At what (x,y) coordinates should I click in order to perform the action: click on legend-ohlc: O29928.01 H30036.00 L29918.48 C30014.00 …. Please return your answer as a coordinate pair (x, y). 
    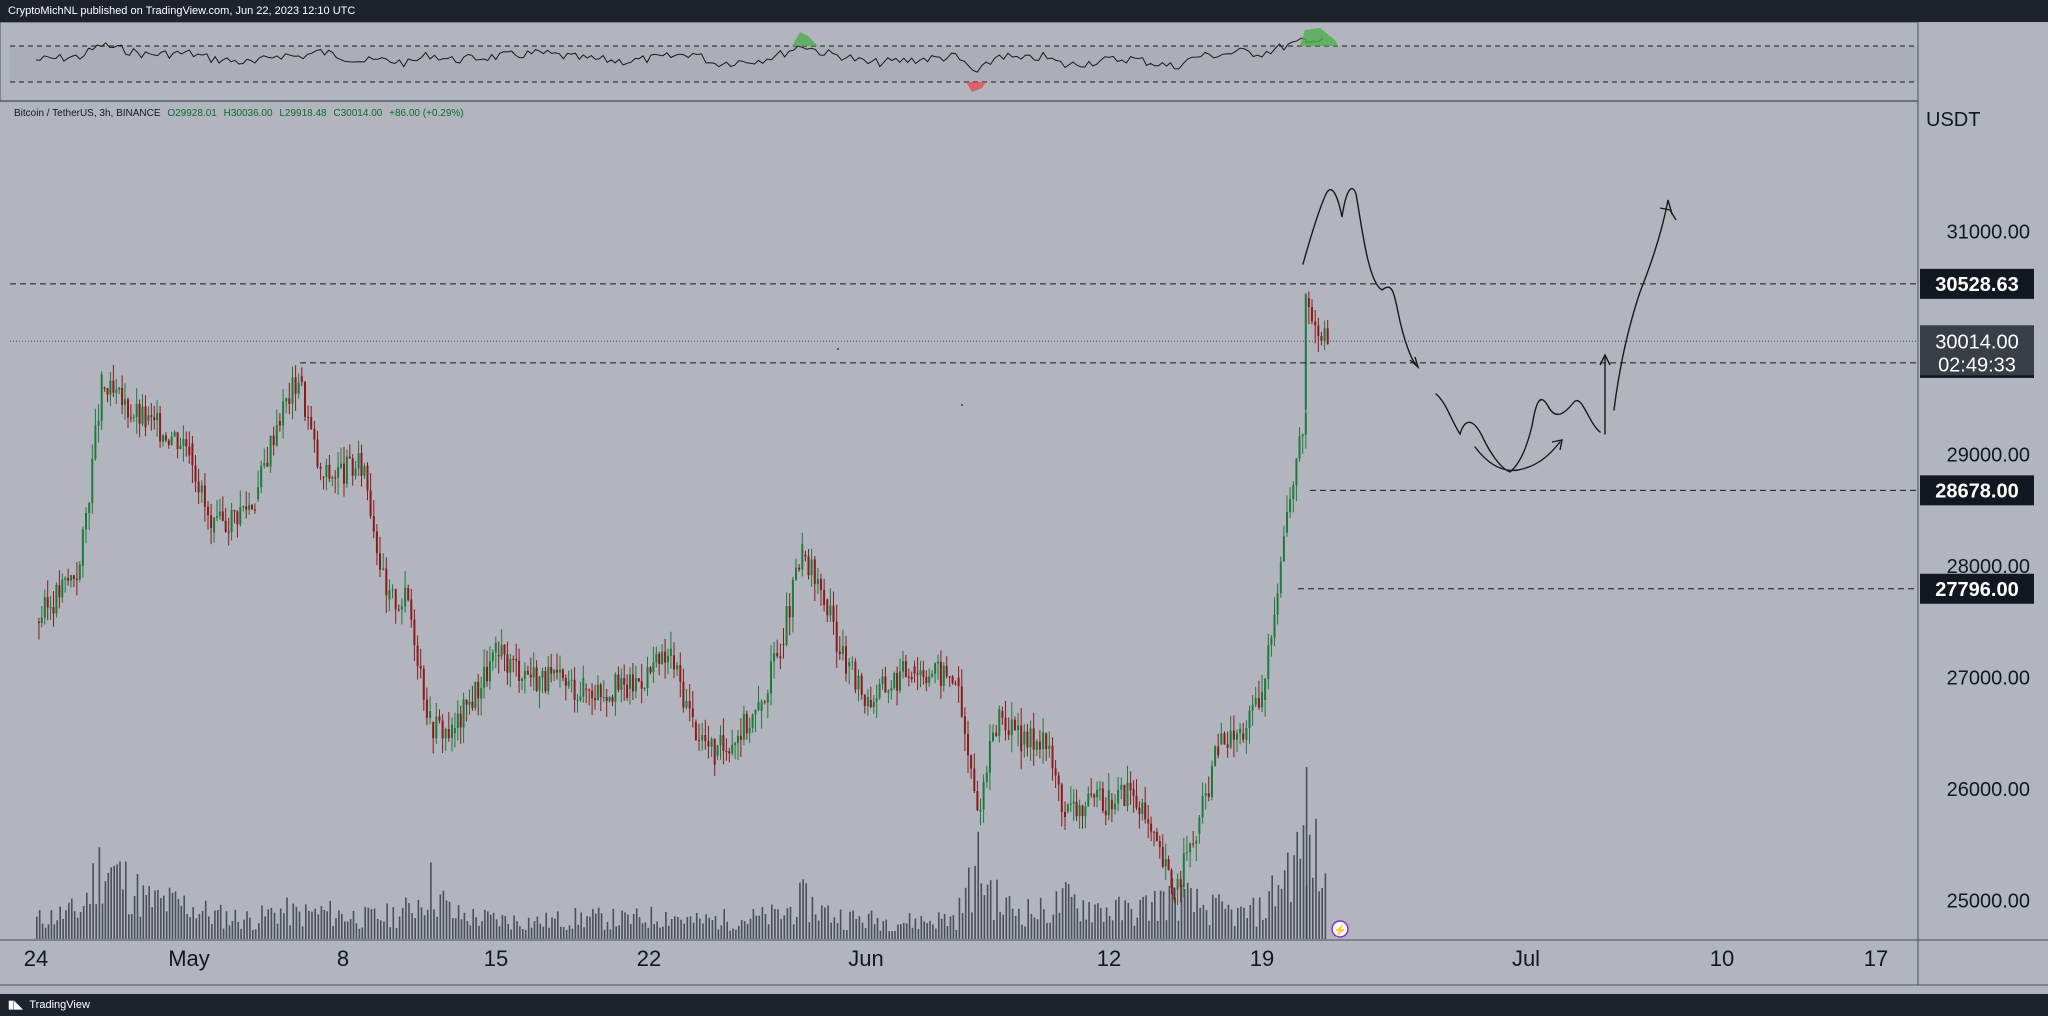
    Looking at the image, I should click on (317, 113).